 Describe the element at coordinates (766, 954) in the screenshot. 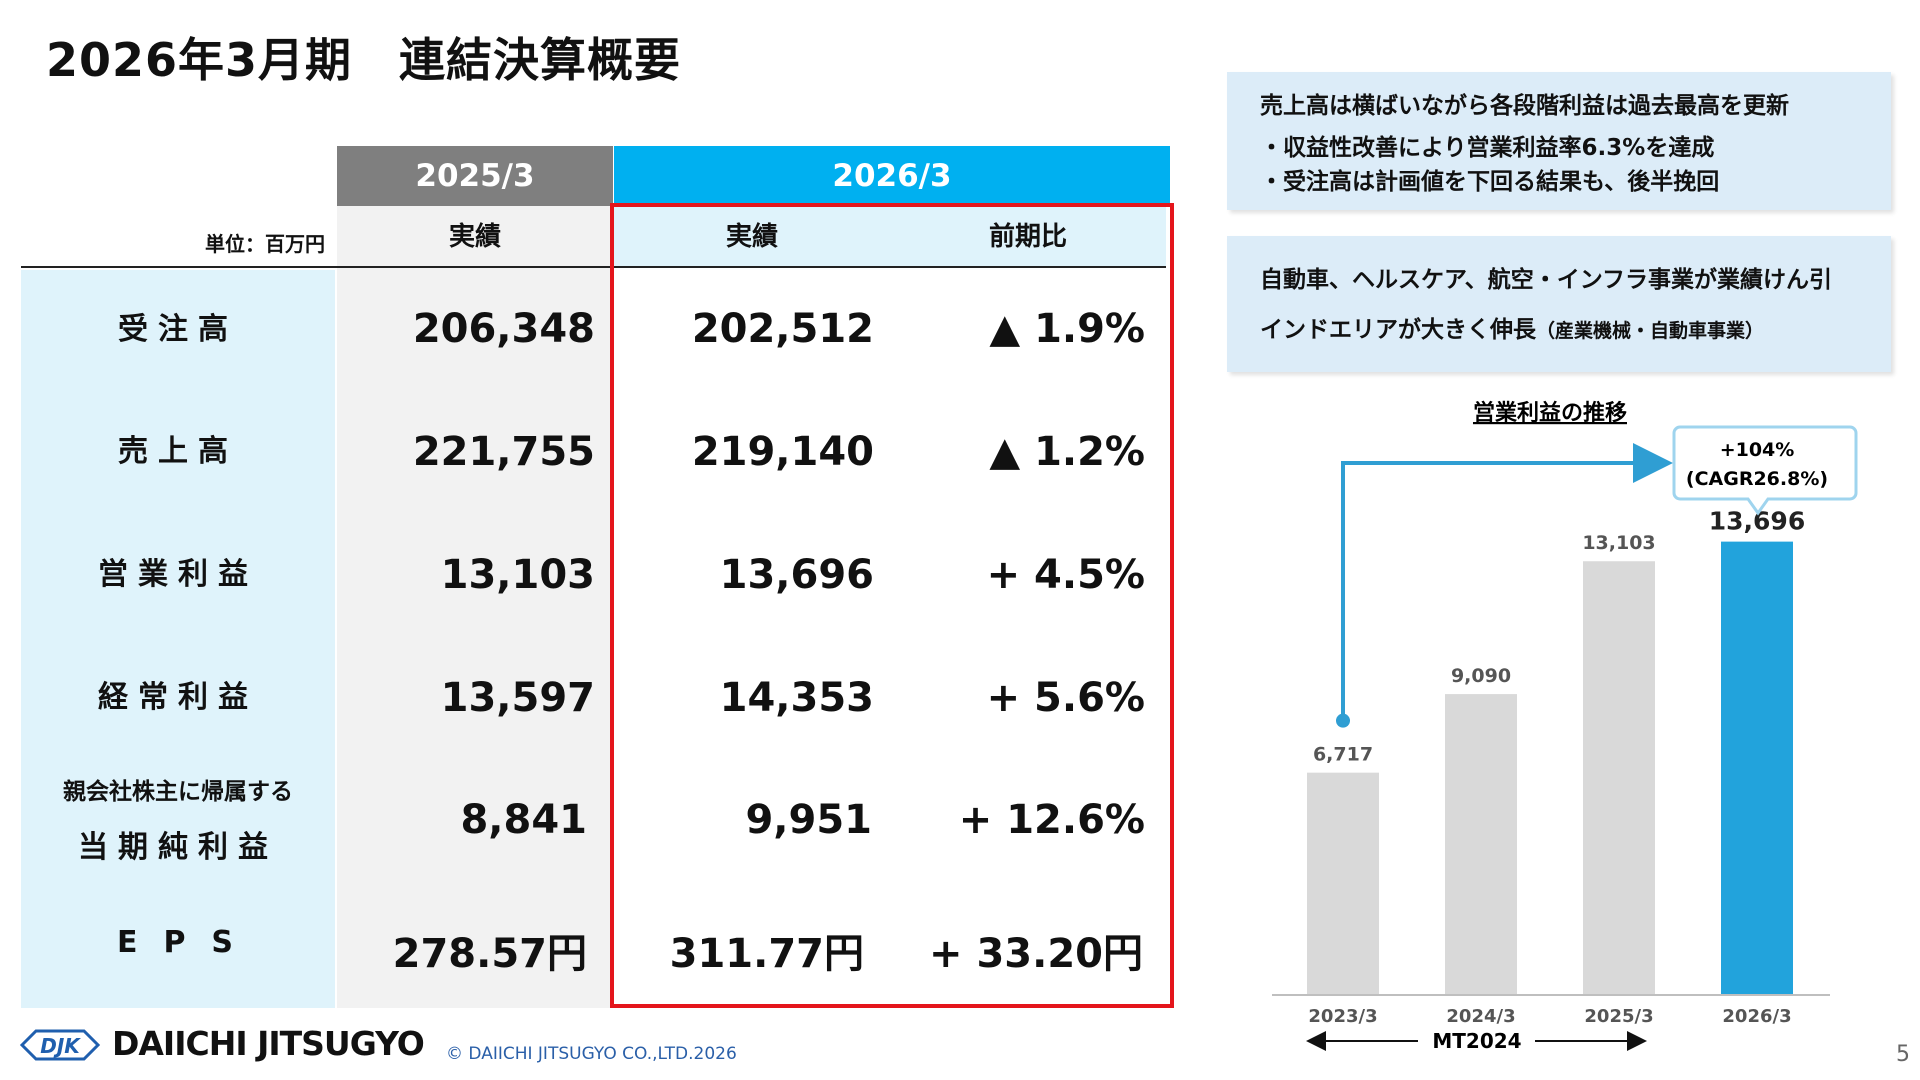

I see `eps-curr: 311.77円` at that location.